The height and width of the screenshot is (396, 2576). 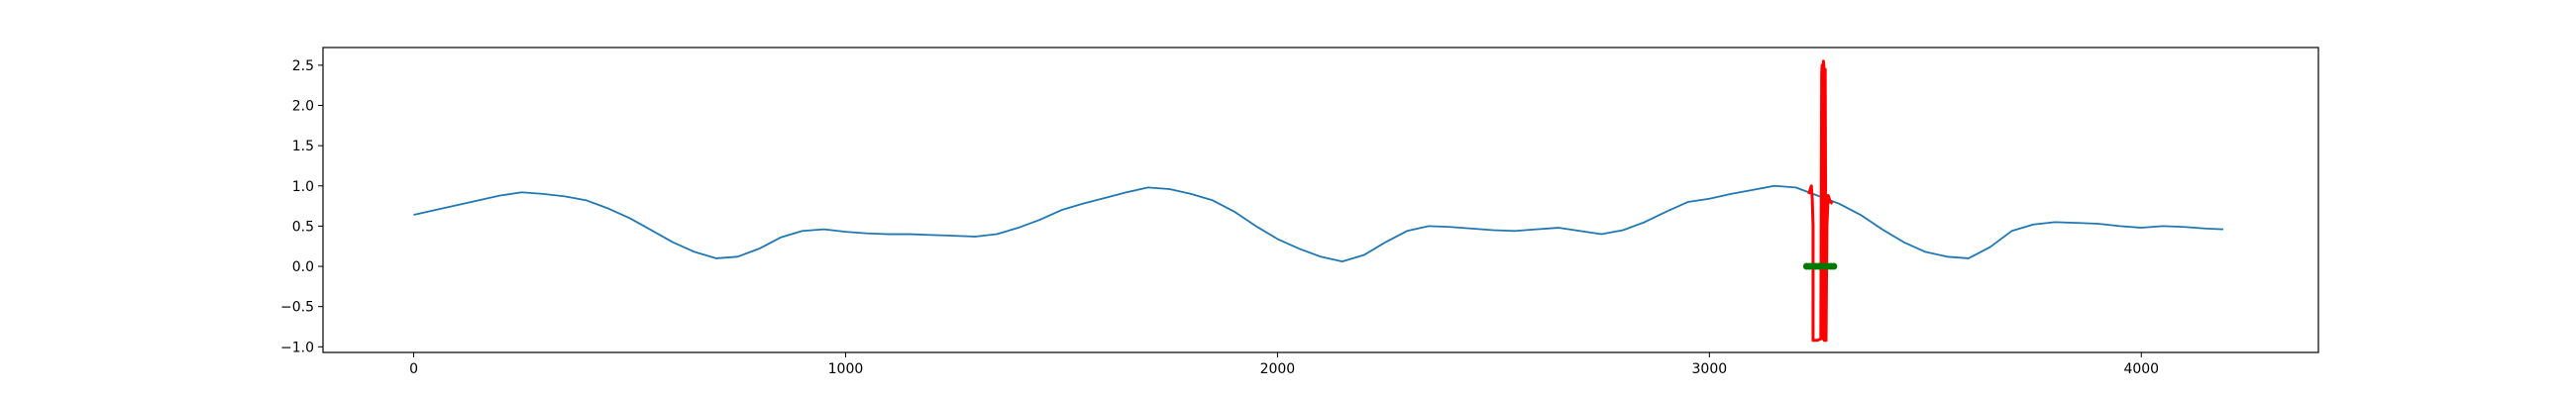 What do you see at coordinates (1278, 369) in the screenshot?
I see `x-tick-label-2: 2000` at bounding box center [1278, 369].